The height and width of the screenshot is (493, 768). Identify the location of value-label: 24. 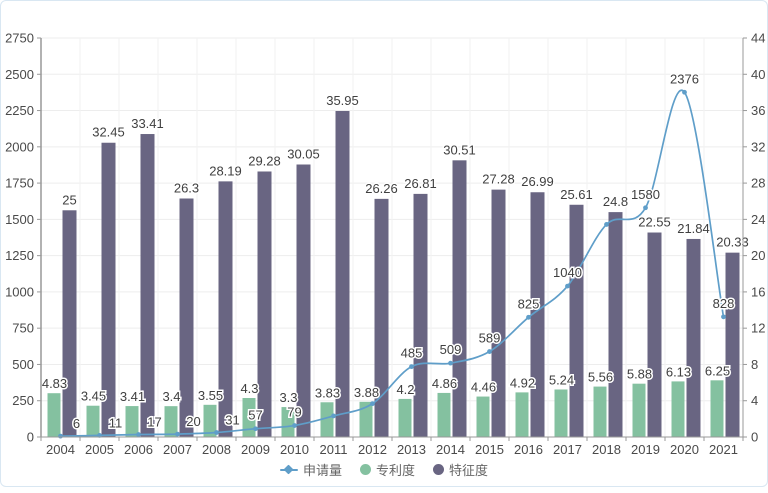
(758, 219).